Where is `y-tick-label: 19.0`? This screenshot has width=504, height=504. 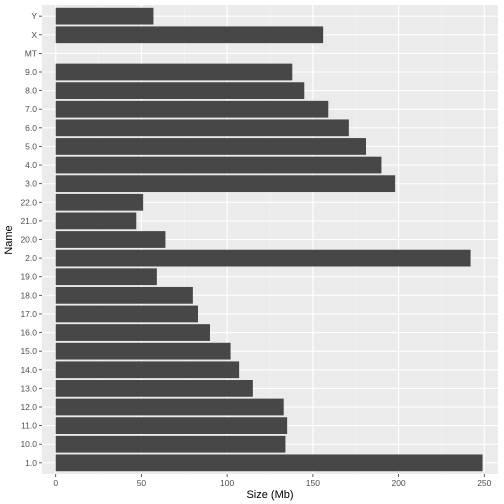 y-tick-label: 19.0 is located at coordinates (28, 277).